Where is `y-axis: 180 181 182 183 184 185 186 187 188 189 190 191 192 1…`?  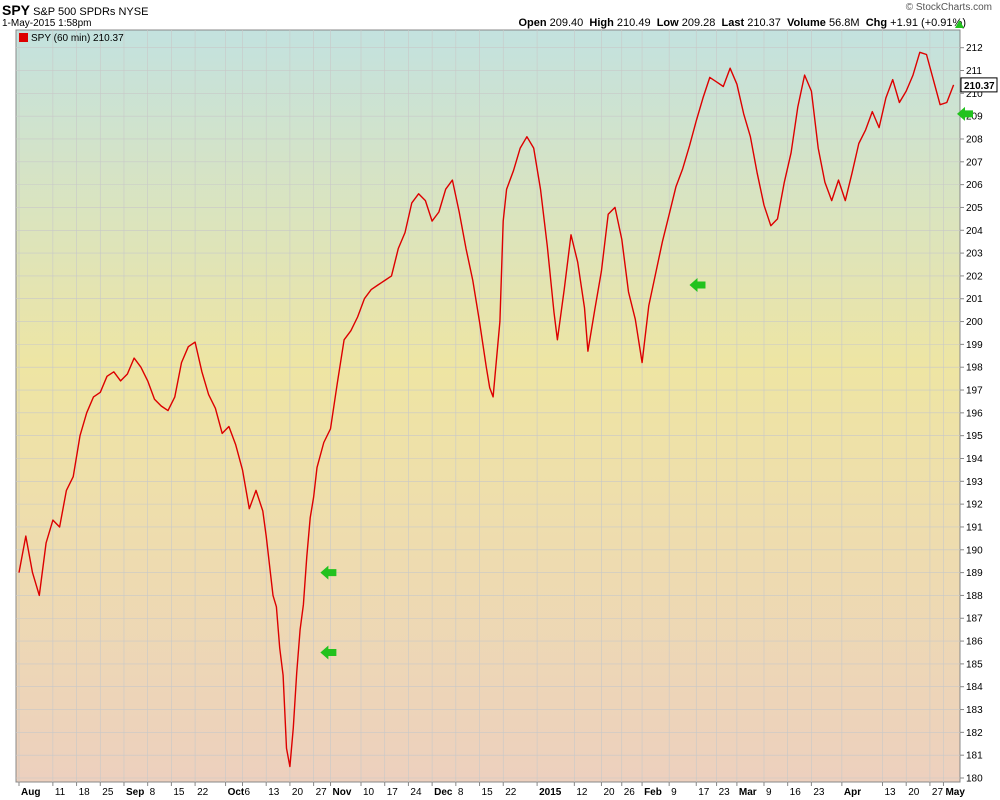
y-axis: 180 181 182 183 184 185 186 187 188 189 190 191 192 1… is located at coordinates (971, 414).